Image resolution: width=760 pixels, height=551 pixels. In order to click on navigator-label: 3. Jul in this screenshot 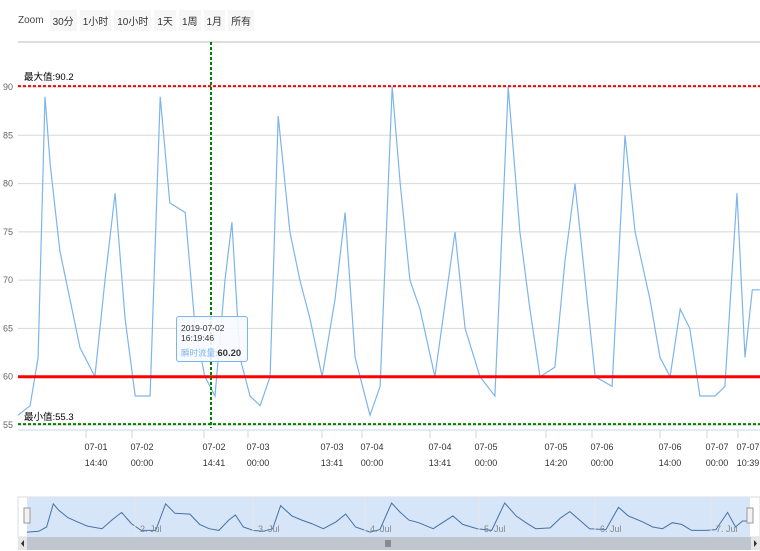, I will do `click(269, 529)`.